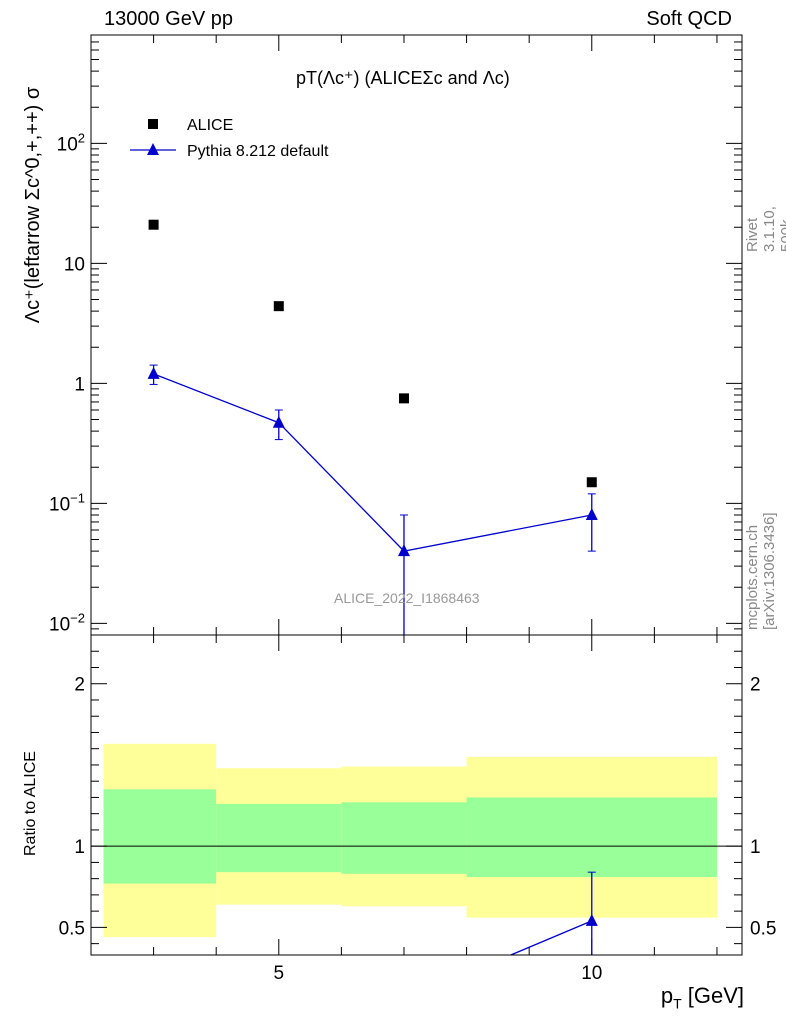 This screenshot has height=1024, width=786. I want to click on main-ytick-exponent: −1, so click(77, 497).